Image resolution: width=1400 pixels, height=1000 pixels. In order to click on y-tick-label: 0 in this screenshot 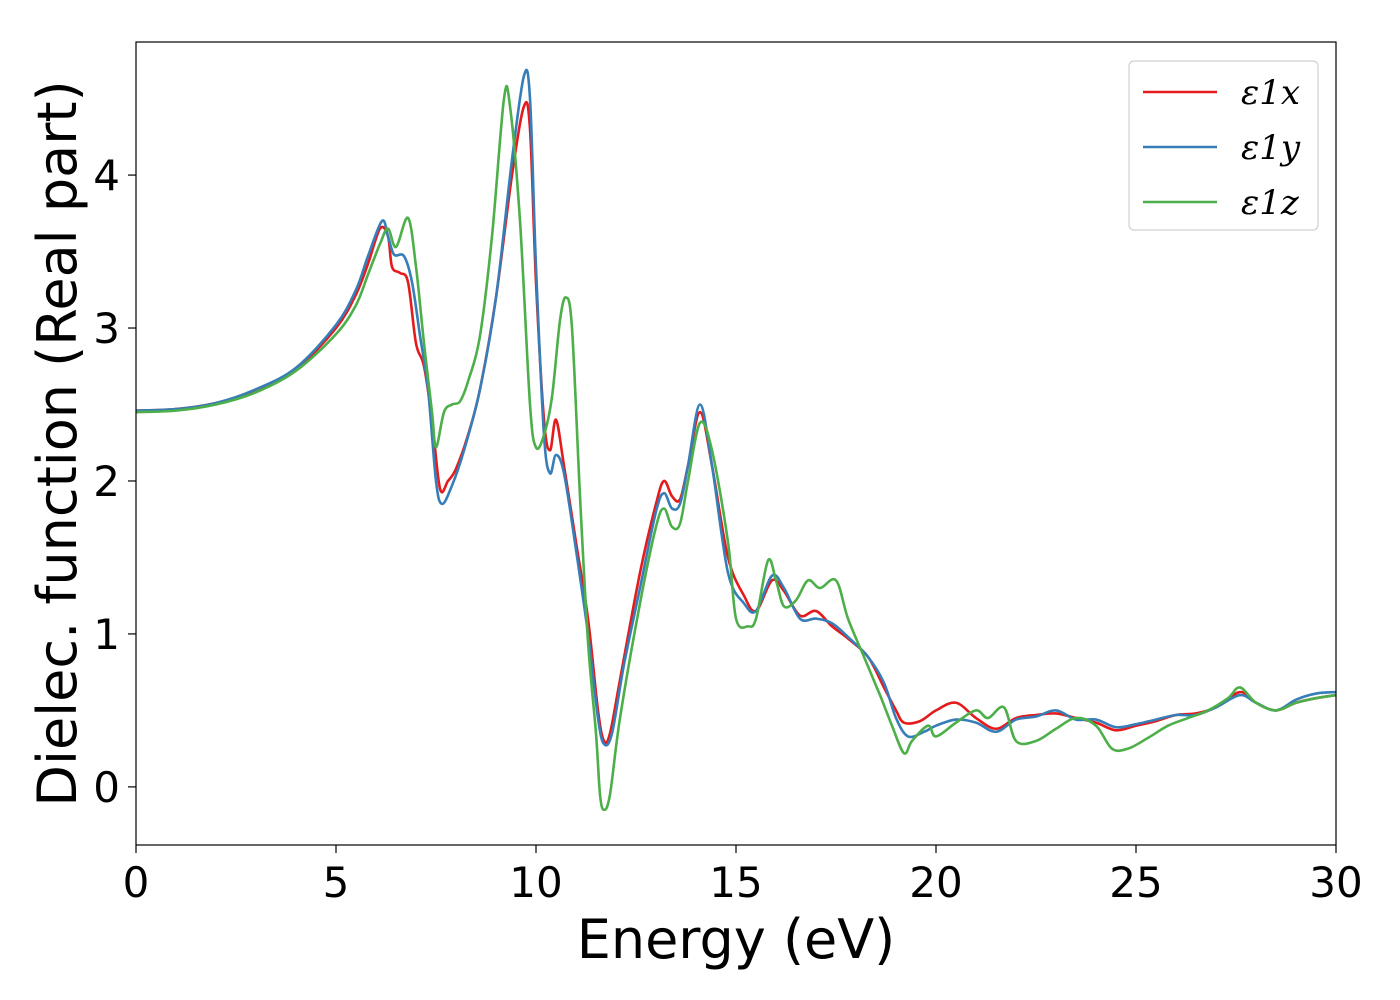, I will do `click(106, 787)`.